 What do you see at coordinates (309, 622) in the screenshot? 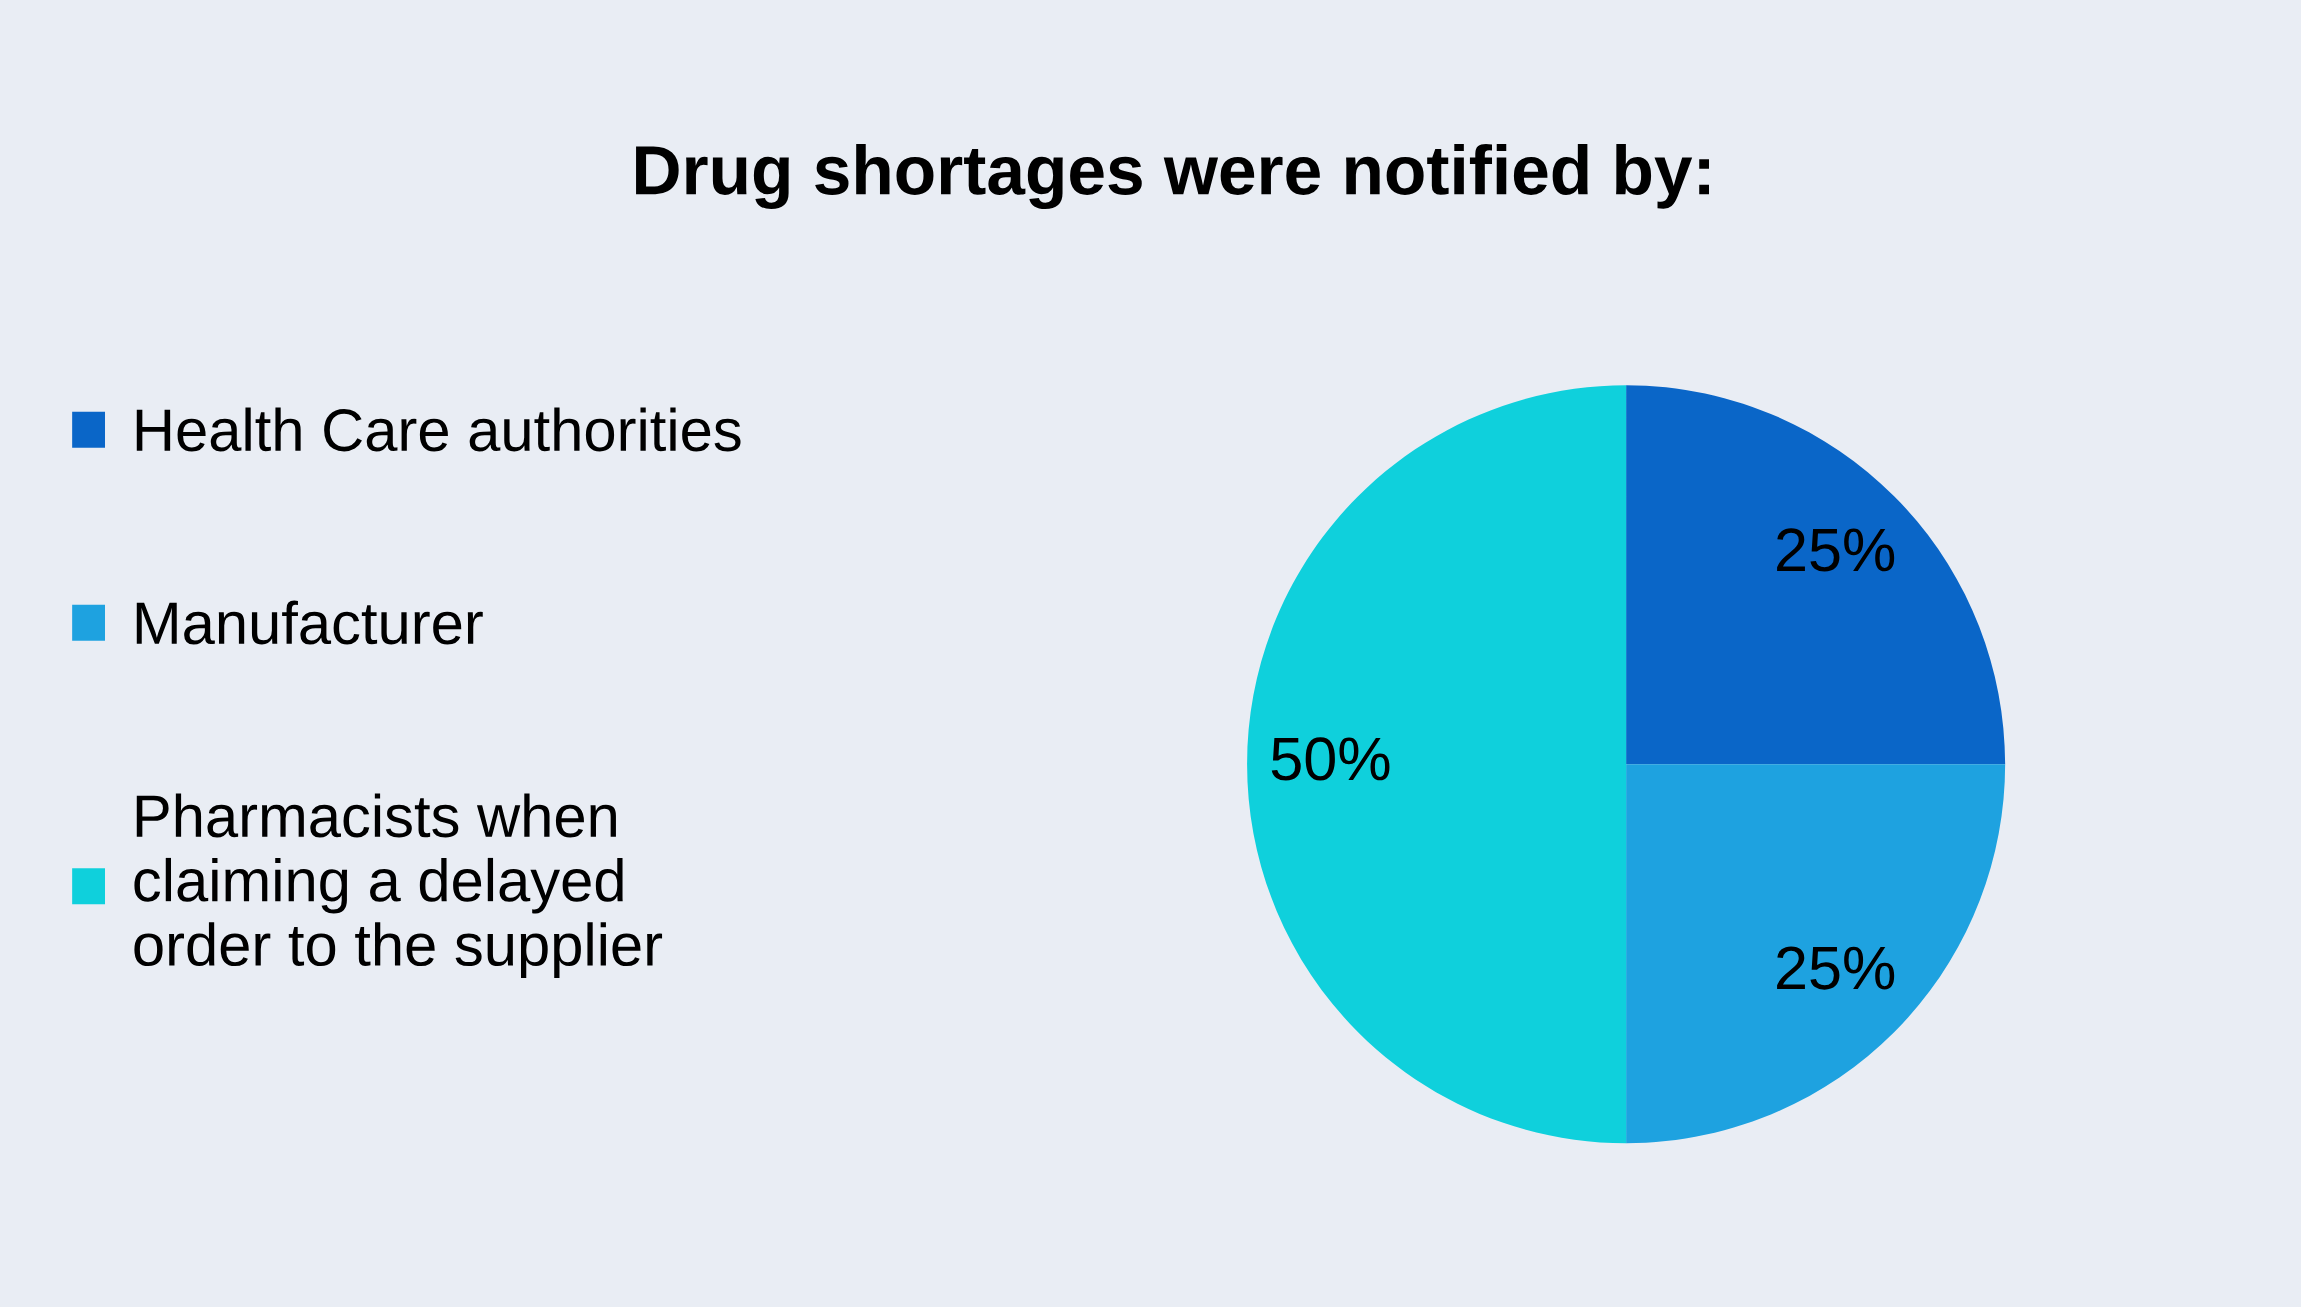
I see `legend-label: Manufacturer` at bounding box center [309, 622].